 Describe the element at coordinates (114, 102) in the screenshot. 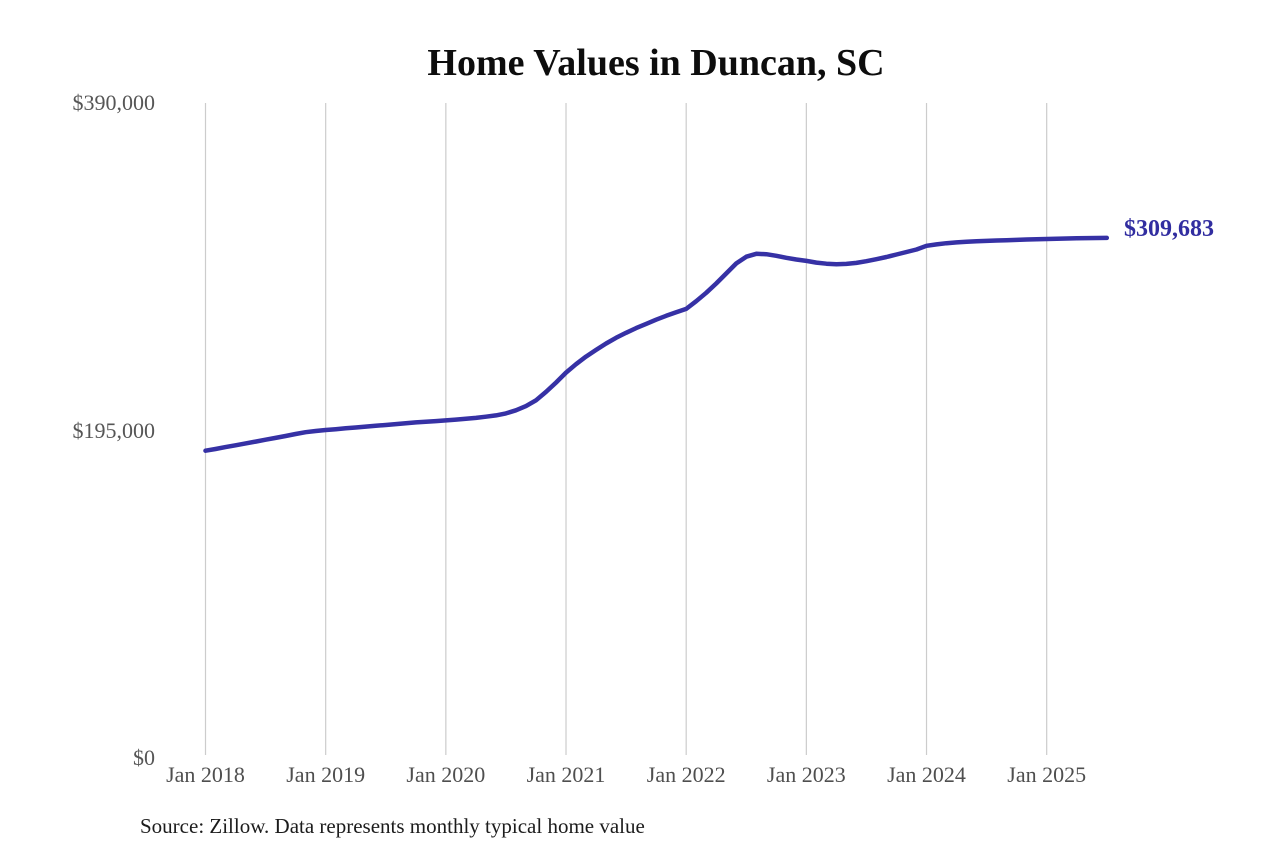

I see `y-axis-tick-label: $390,000` at that location.